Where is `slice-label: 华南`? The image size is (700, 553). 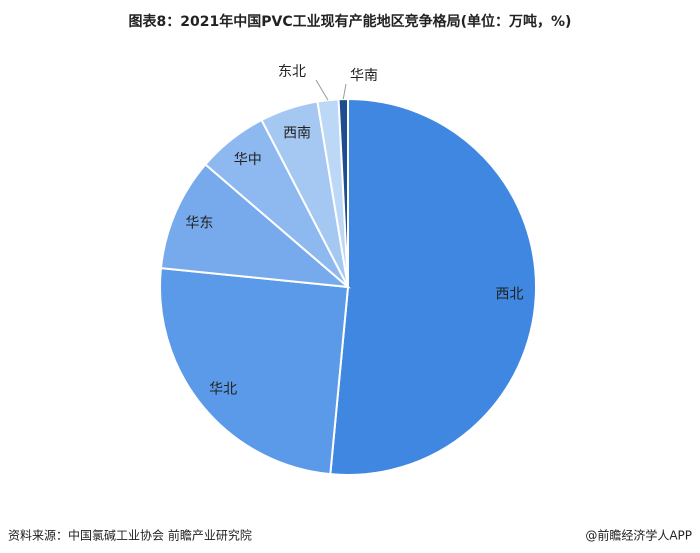 slice-label: 华南 is located at coordinates (364, 76).